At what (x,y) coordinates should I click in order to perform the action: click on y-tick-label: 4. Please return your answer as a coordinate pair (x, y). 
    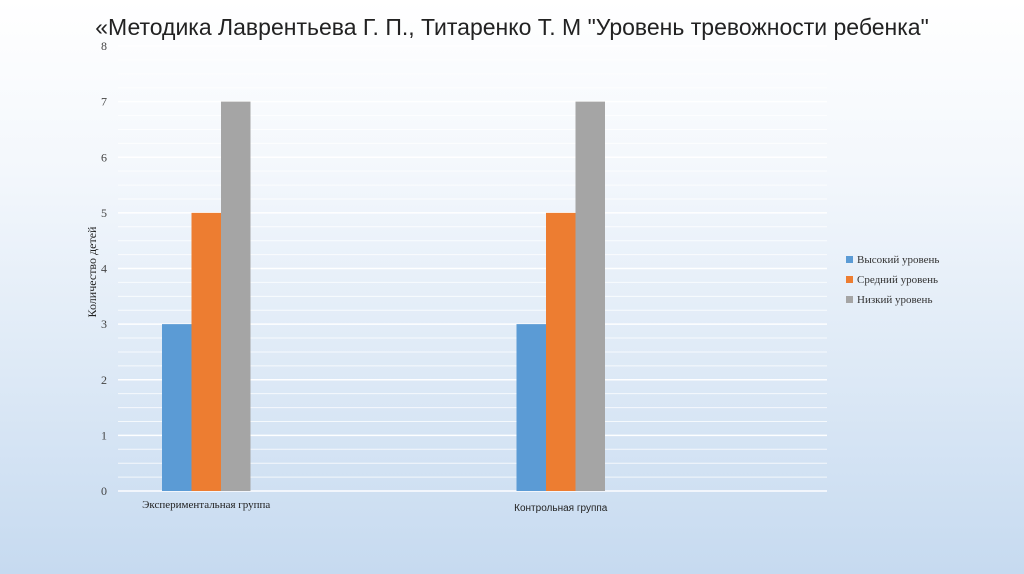
    Looking at the image, I should click on (104, 269).